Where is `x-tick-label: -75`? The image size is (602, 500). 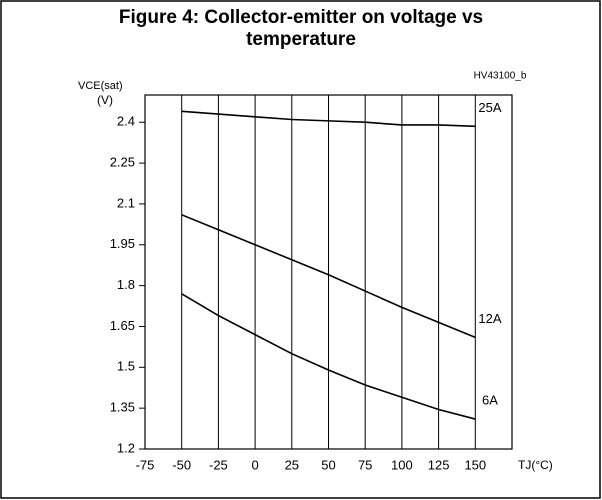
x-tick-label: -75 is located at coordinates (145, 464).